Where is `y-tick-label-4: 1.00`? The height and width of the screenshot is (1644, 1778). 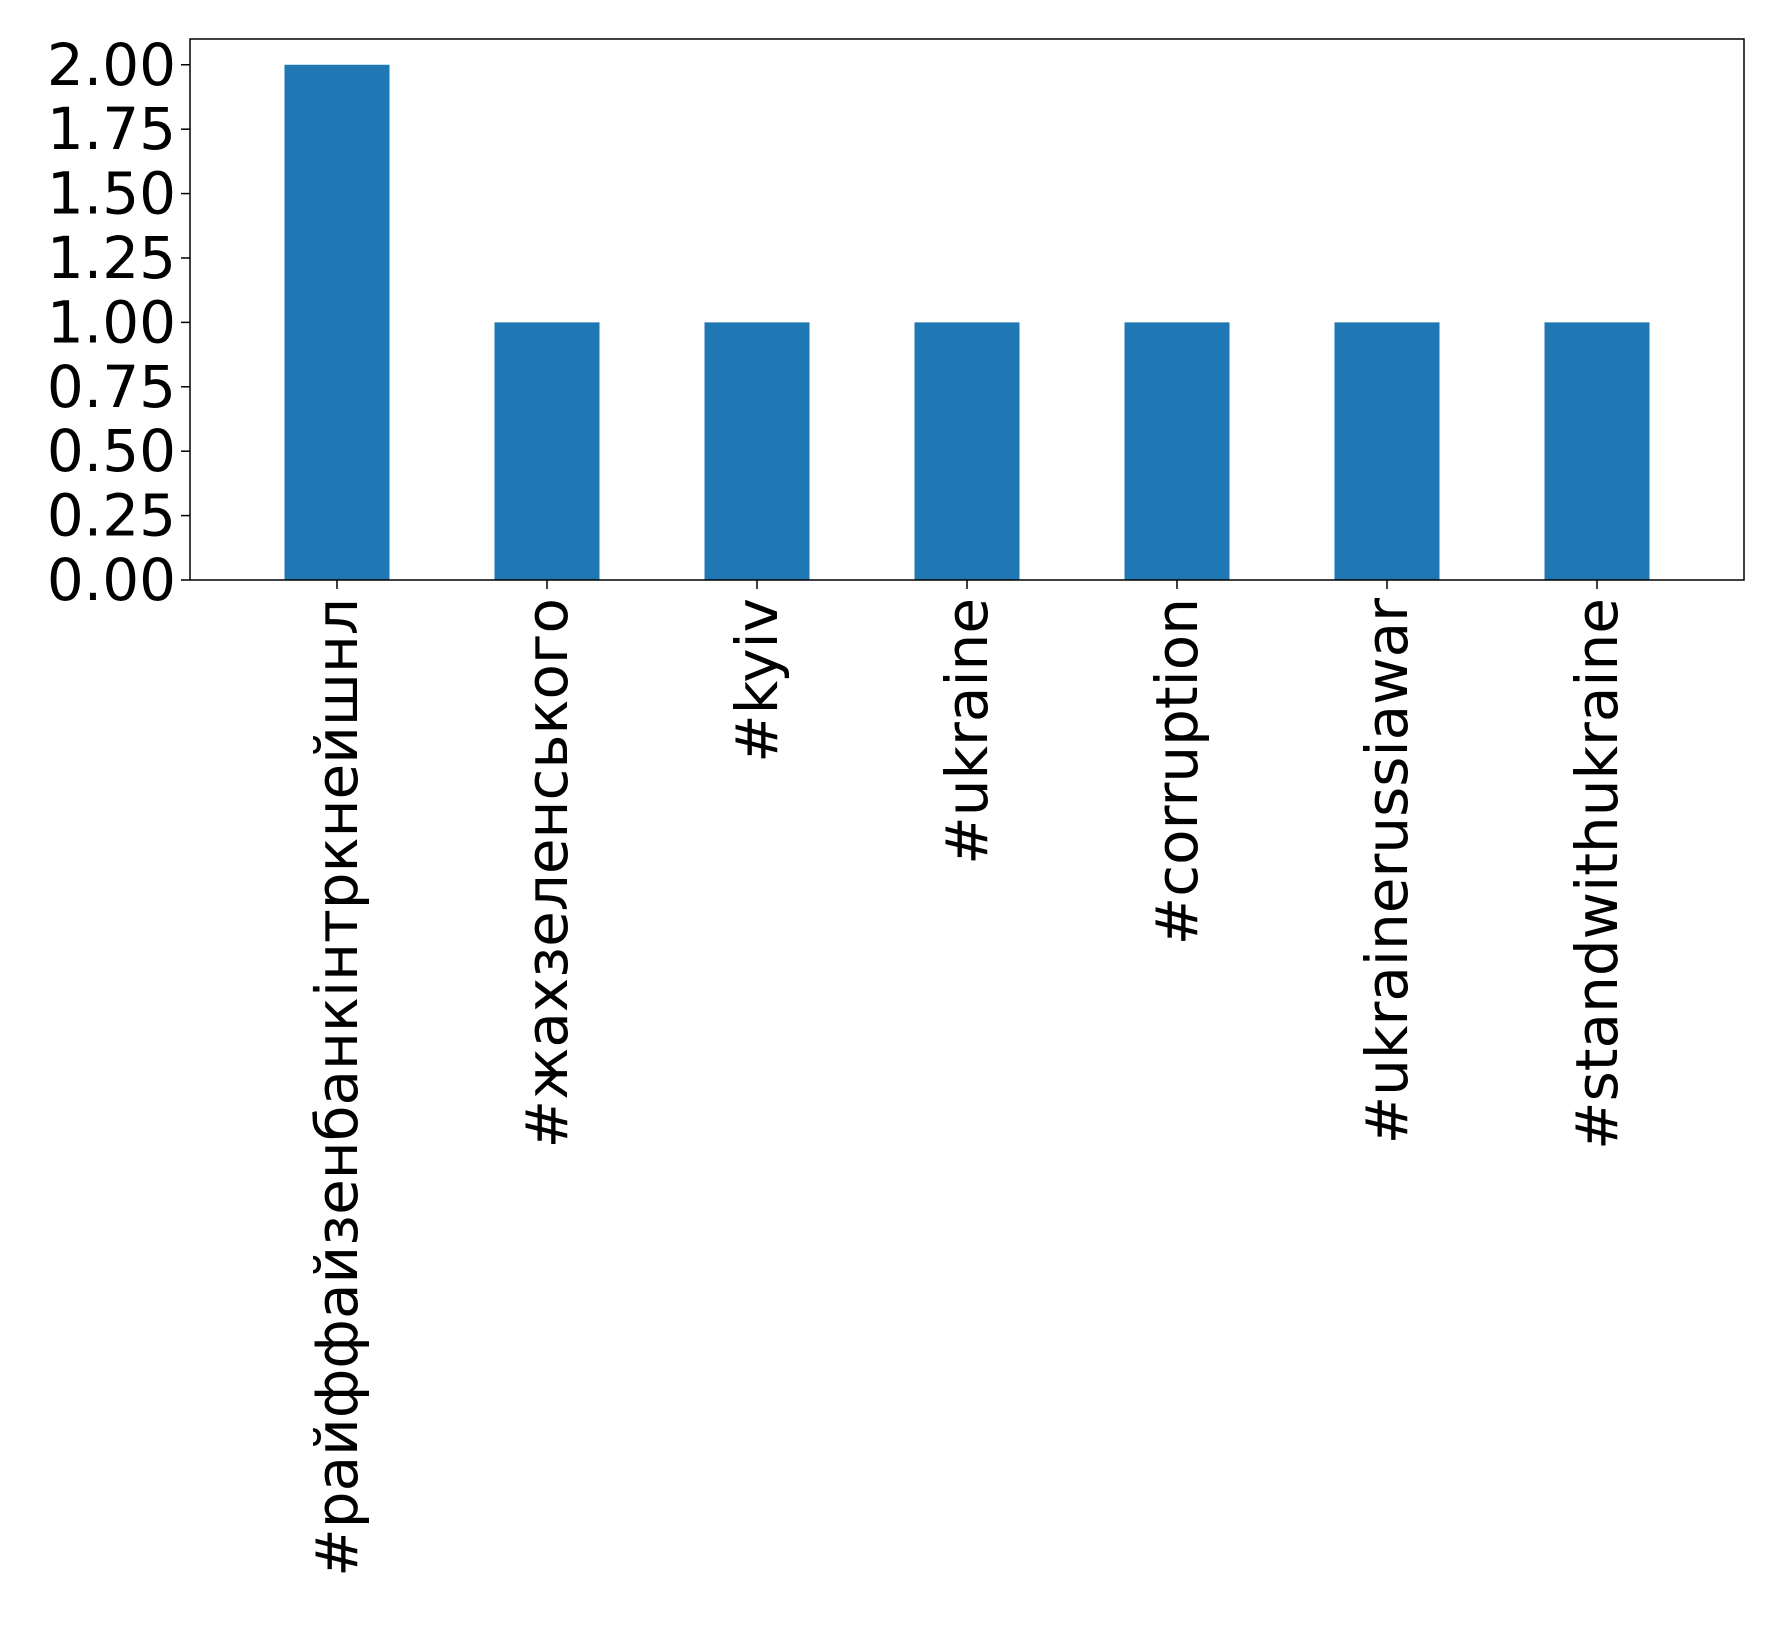
y-tick-label-4: 1.00 is located at coordinates (111, 322).